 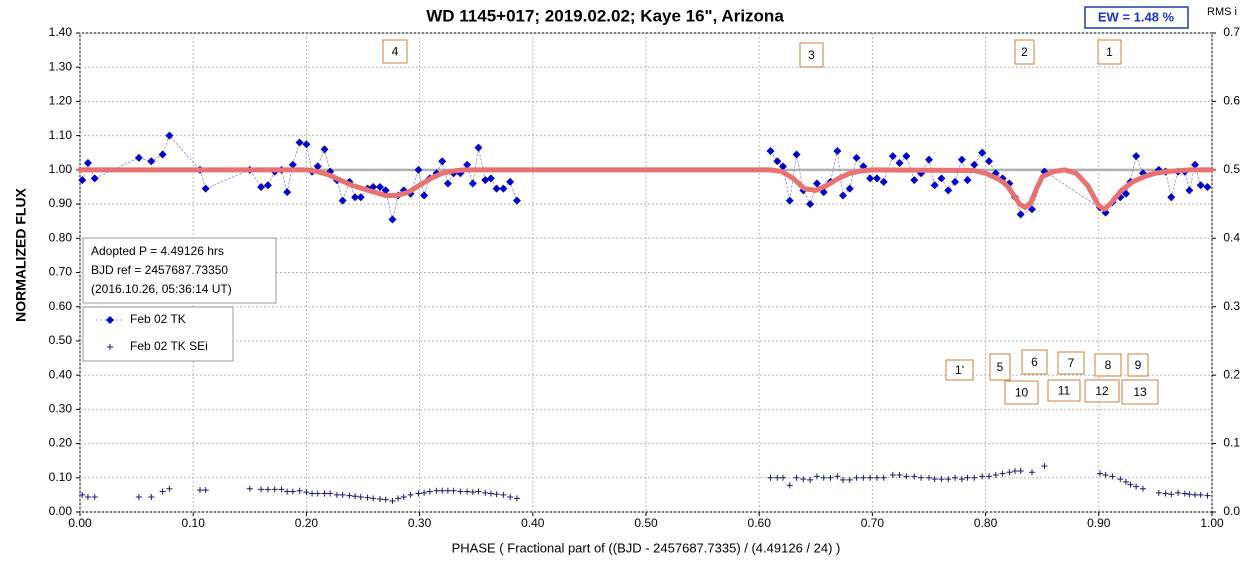 I want to click on info-box, so click(x=179, y=270).